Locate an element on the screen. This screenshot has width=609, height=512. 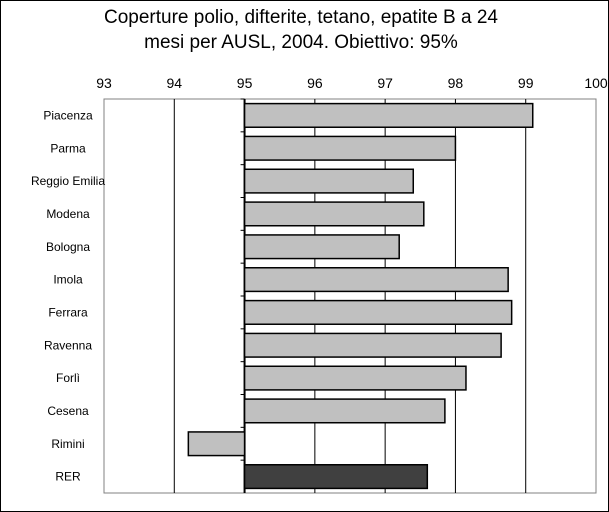
category-label: Ravenna is located at coordinates (68, 345).